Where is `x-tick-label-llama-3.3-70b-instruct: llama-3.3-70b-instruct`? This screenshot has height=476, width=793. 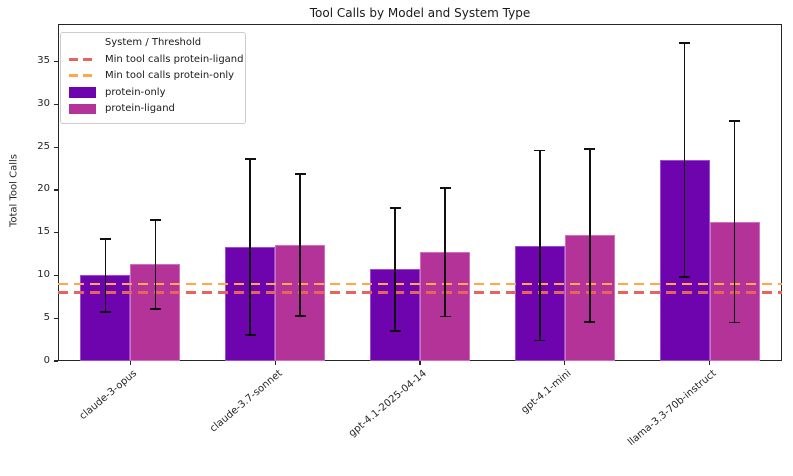
x-tick-label-llama-3.3-70b-instruct: llama-3.3-70b-instruct is located at coordinates (672, 408).